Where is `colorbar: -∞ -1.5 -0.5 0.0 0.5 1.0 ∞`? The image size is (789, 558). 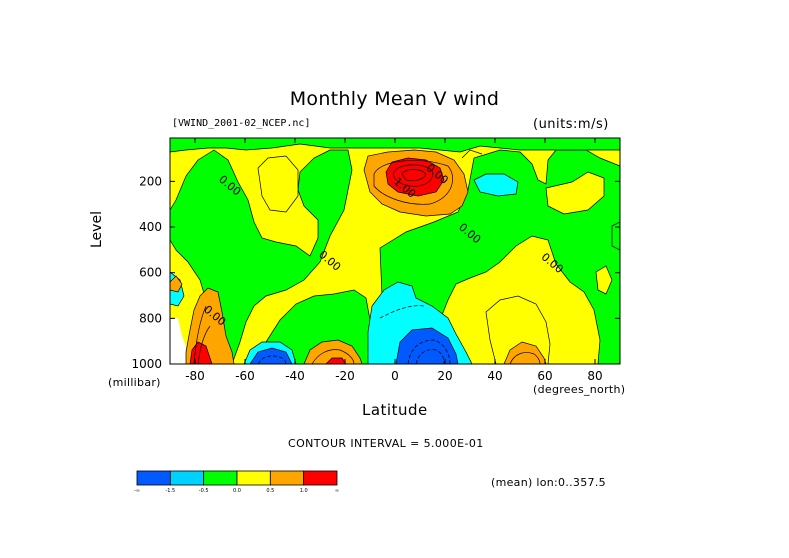 colorbar: -∞ -1.5 -0.5 0.0 0.5 1.0 ∞ is located at coordinates (236, 482).